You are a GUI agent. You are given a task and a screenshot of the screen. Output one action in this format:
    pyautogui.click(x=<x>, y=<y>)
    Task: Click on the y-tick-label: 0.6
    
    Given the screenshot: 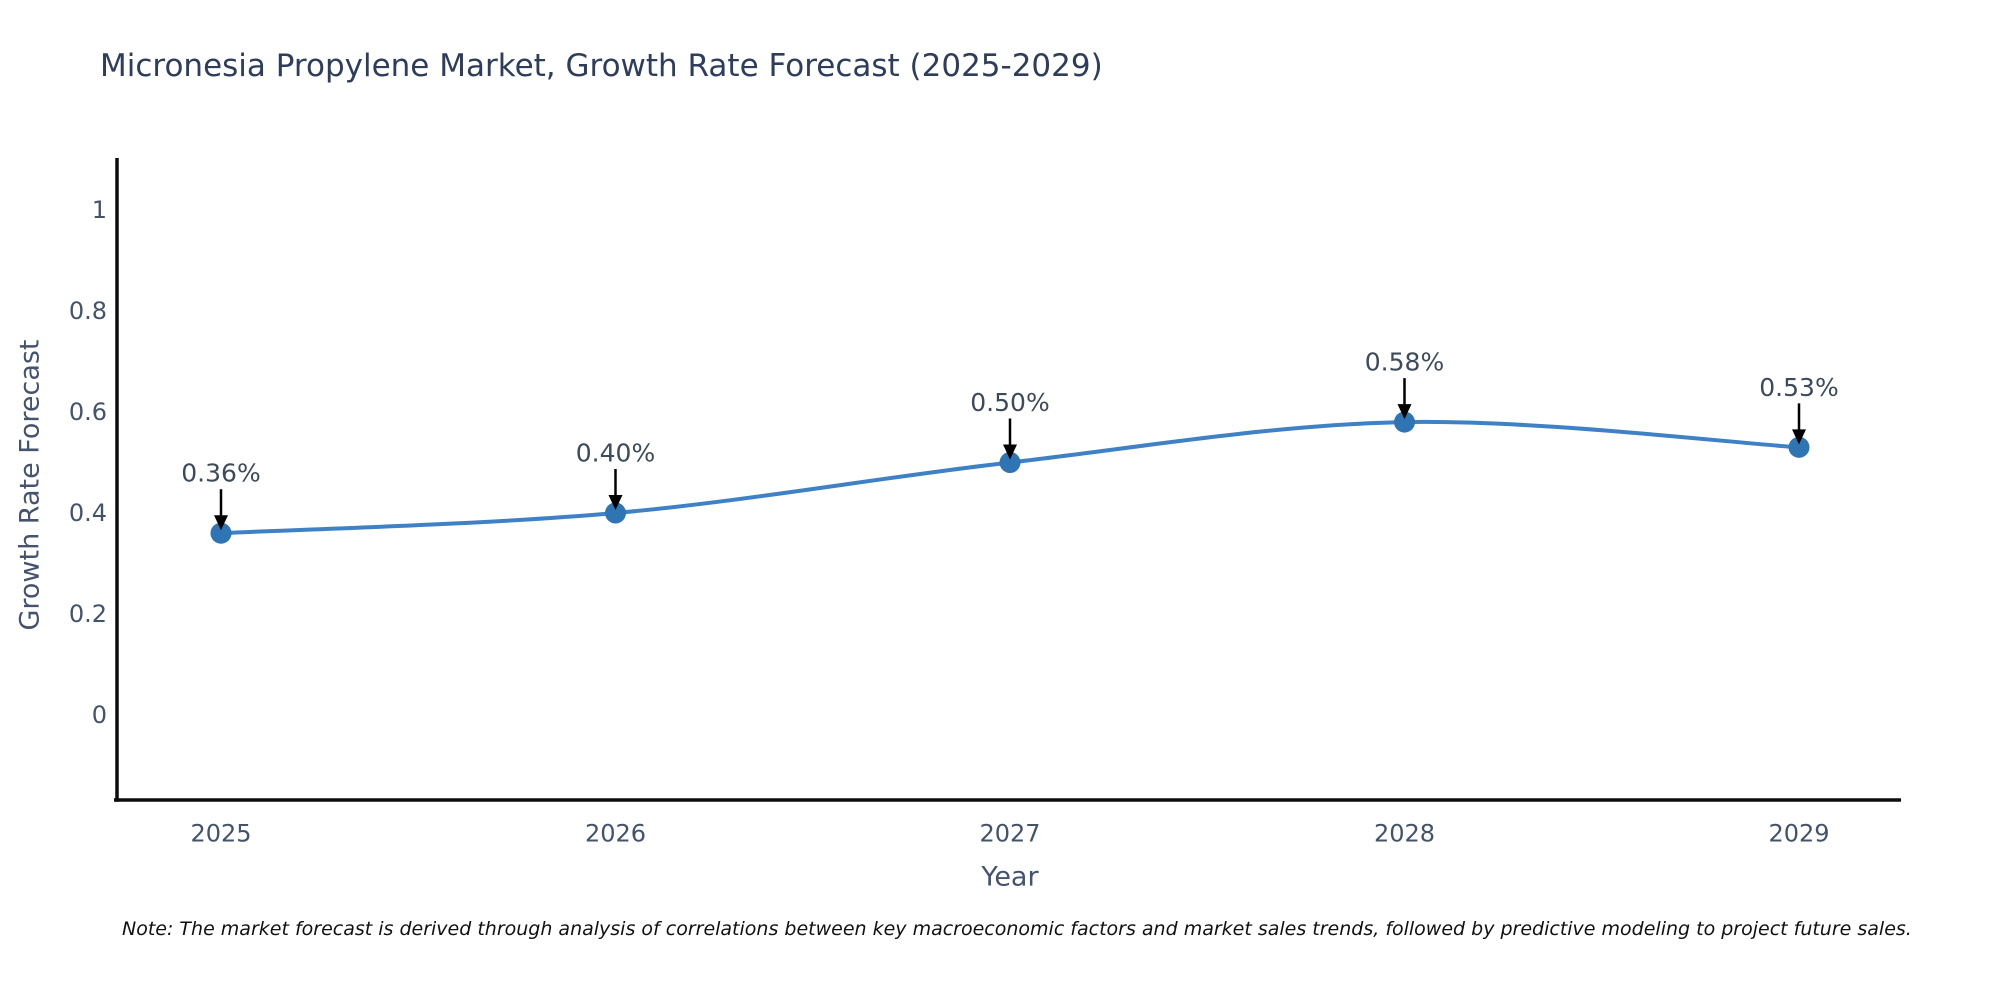 What is the action you would take?
    pyautogui.click(x=88, y=412)
    